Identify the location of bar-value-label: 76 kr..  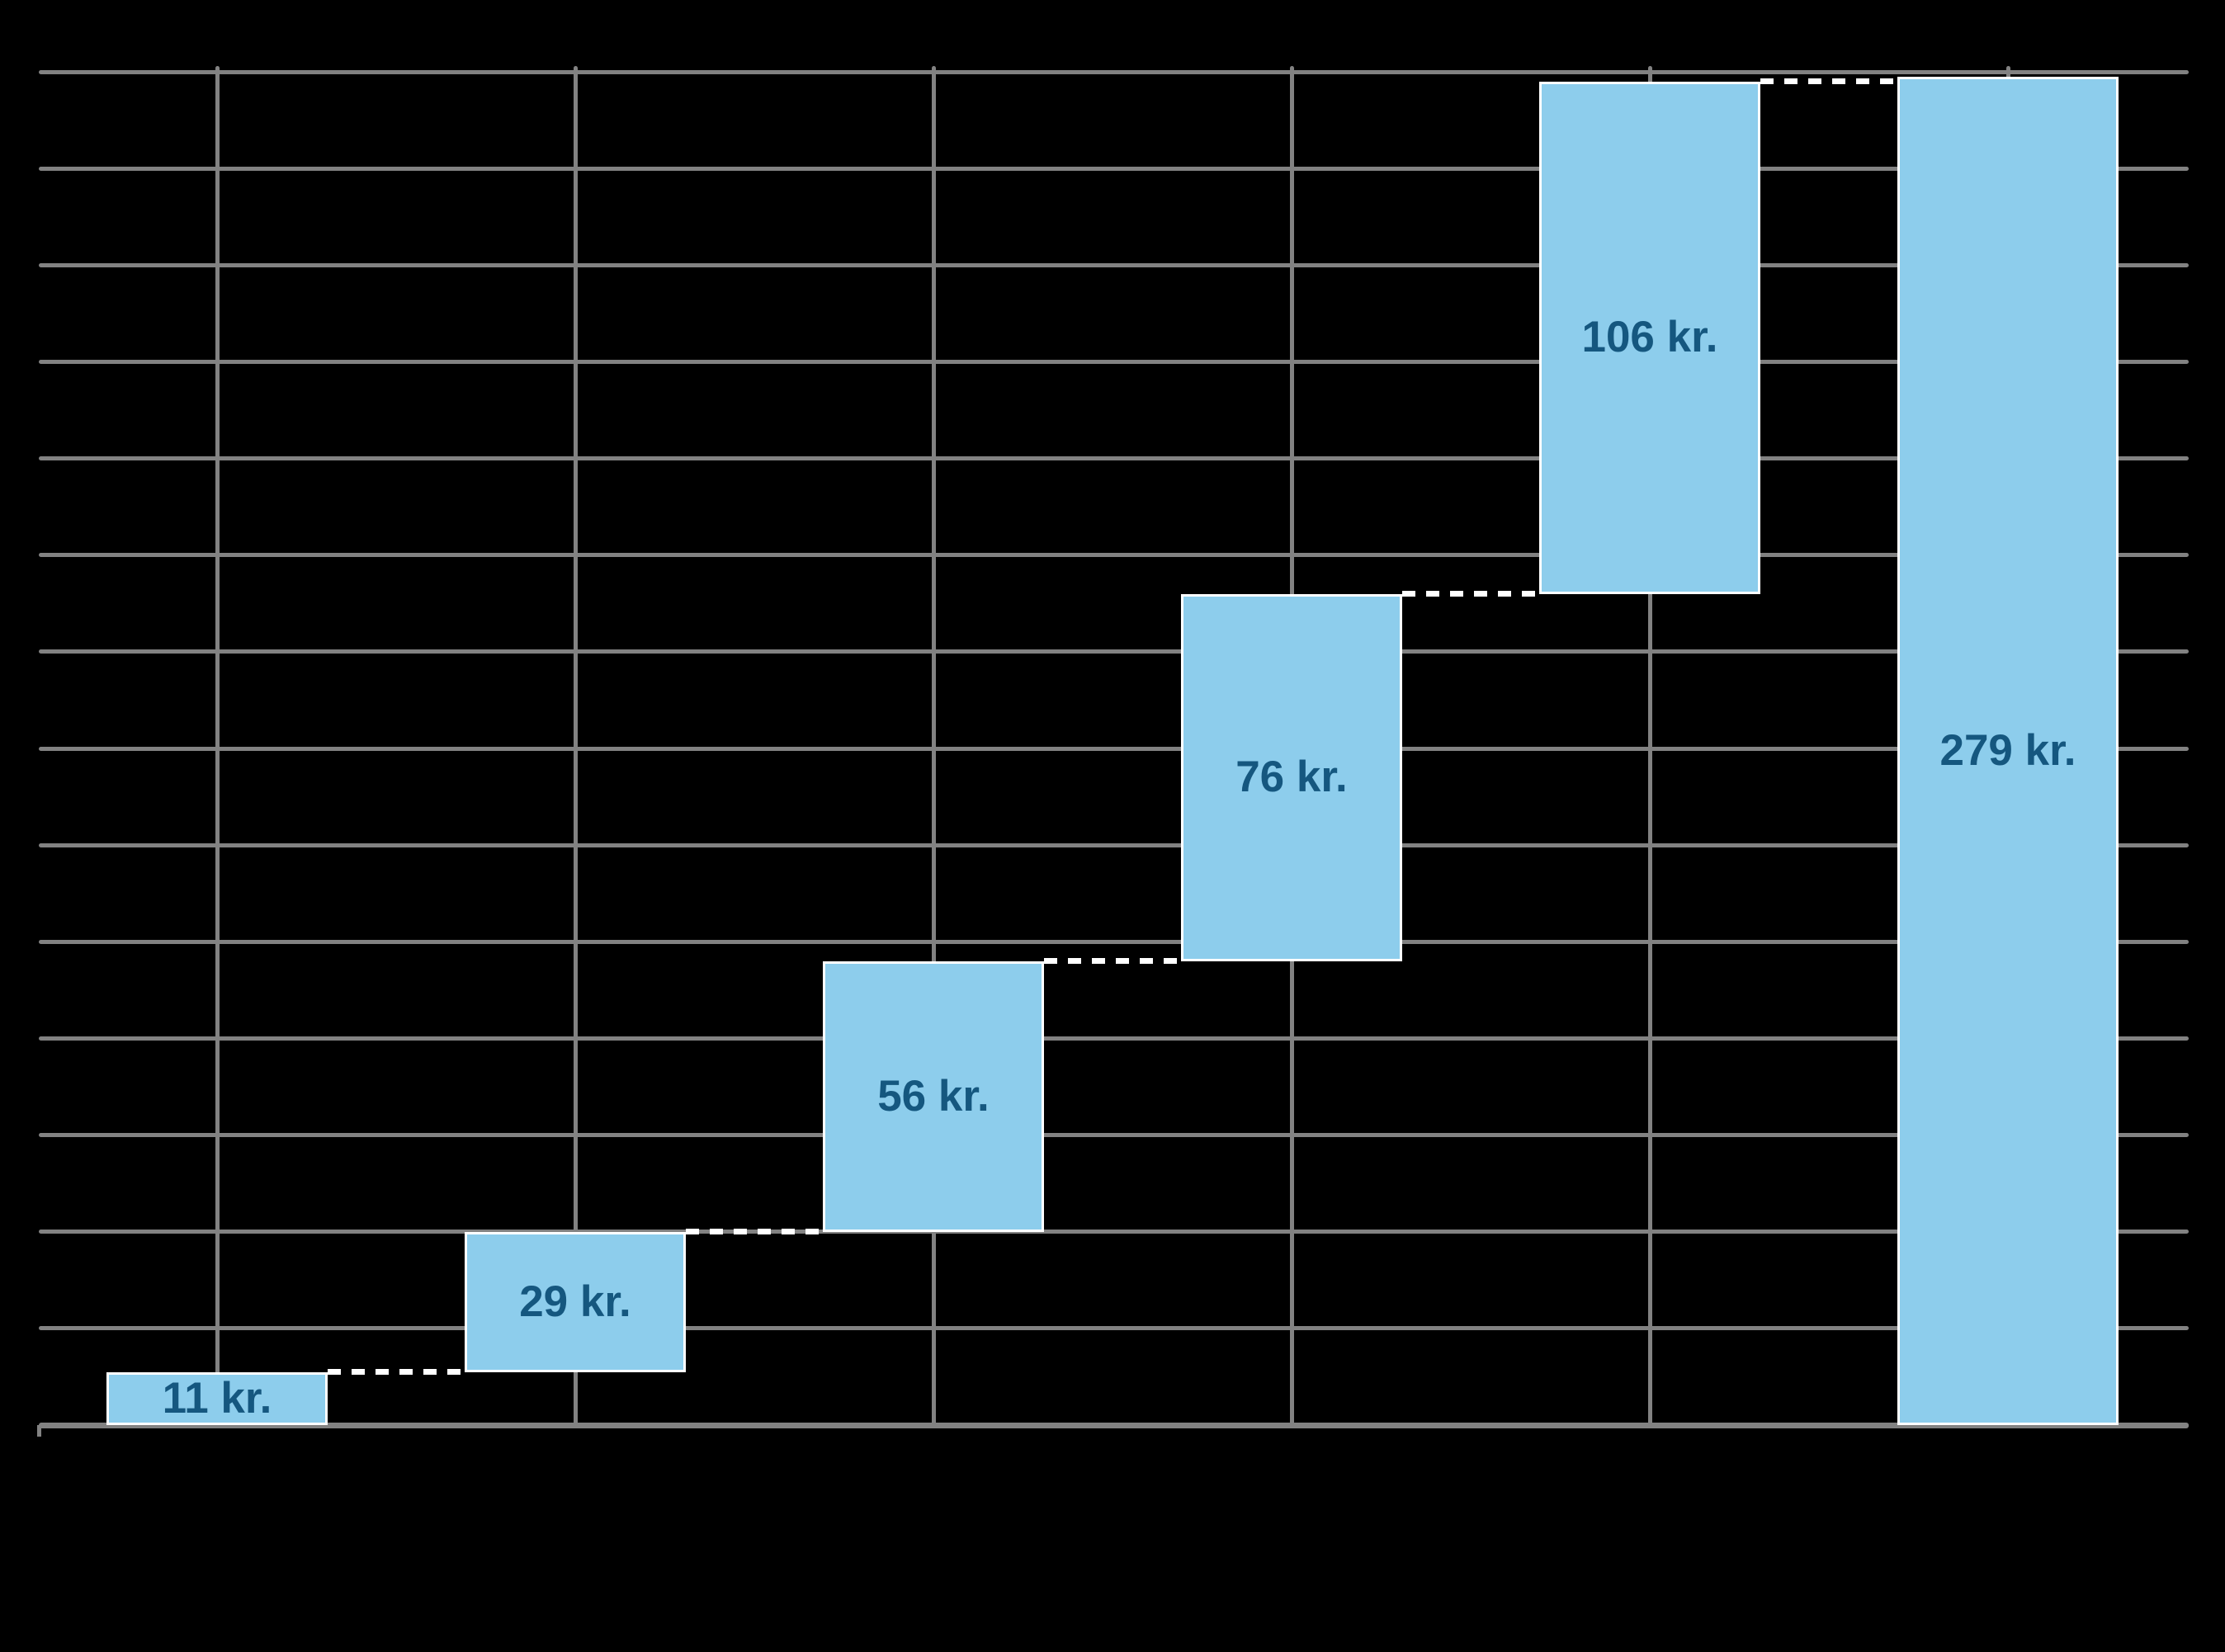
(1291, 778).